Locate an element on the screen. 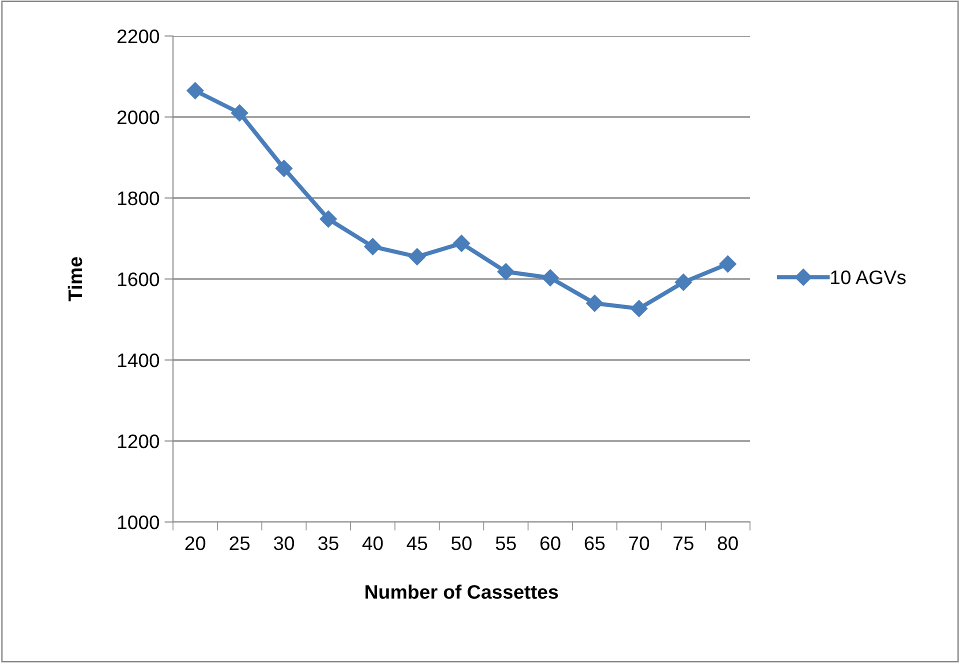 Image resolution: width=960 pixels, height=663 pixels. x-tick-label: 70 is located at coordinates (639, 543).